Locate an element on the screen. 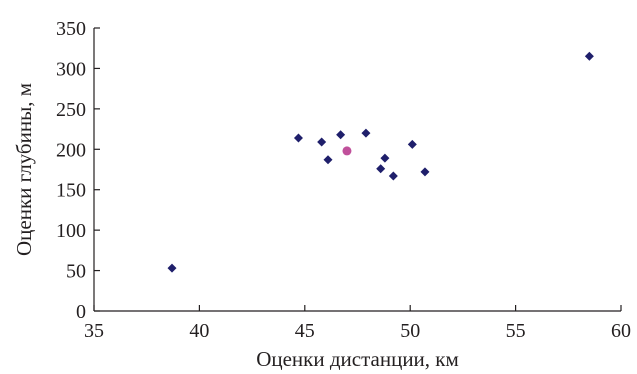  y-axis-title: Оценки глубины, м is located at coordinates (24, 169).